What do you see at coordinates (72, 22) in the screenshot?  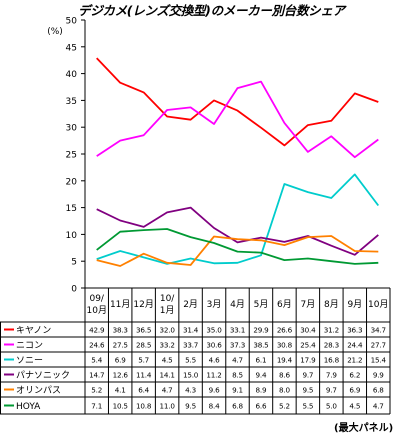 I see `y-tick-label: 50` at bounding box center [72, 22].